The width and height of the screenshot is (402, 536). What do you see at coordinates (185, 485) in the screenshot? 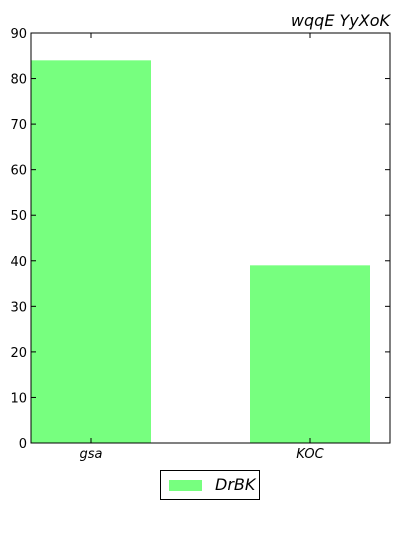
I see `legend-swatch-drbk` at bounding box center [185, 485].